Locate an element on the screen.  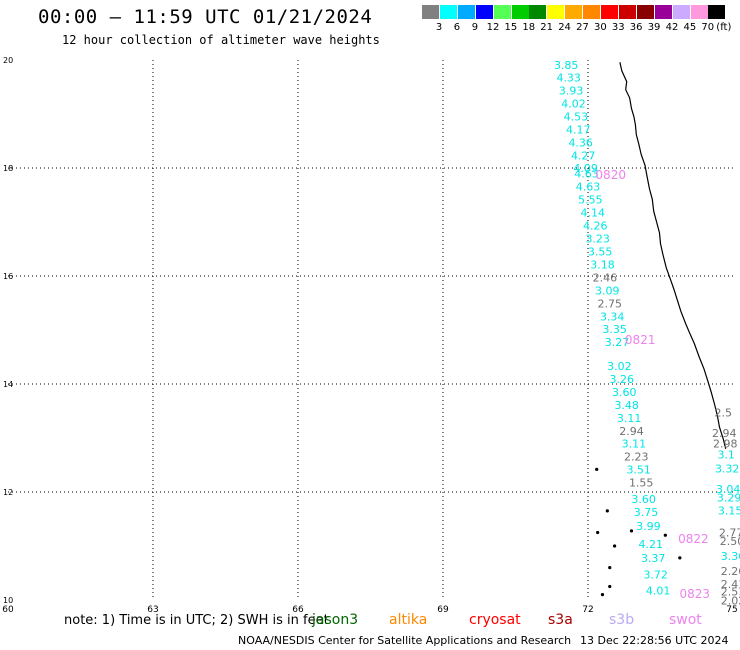
swh-value: 3.37 is located at coordinates (653, 558).